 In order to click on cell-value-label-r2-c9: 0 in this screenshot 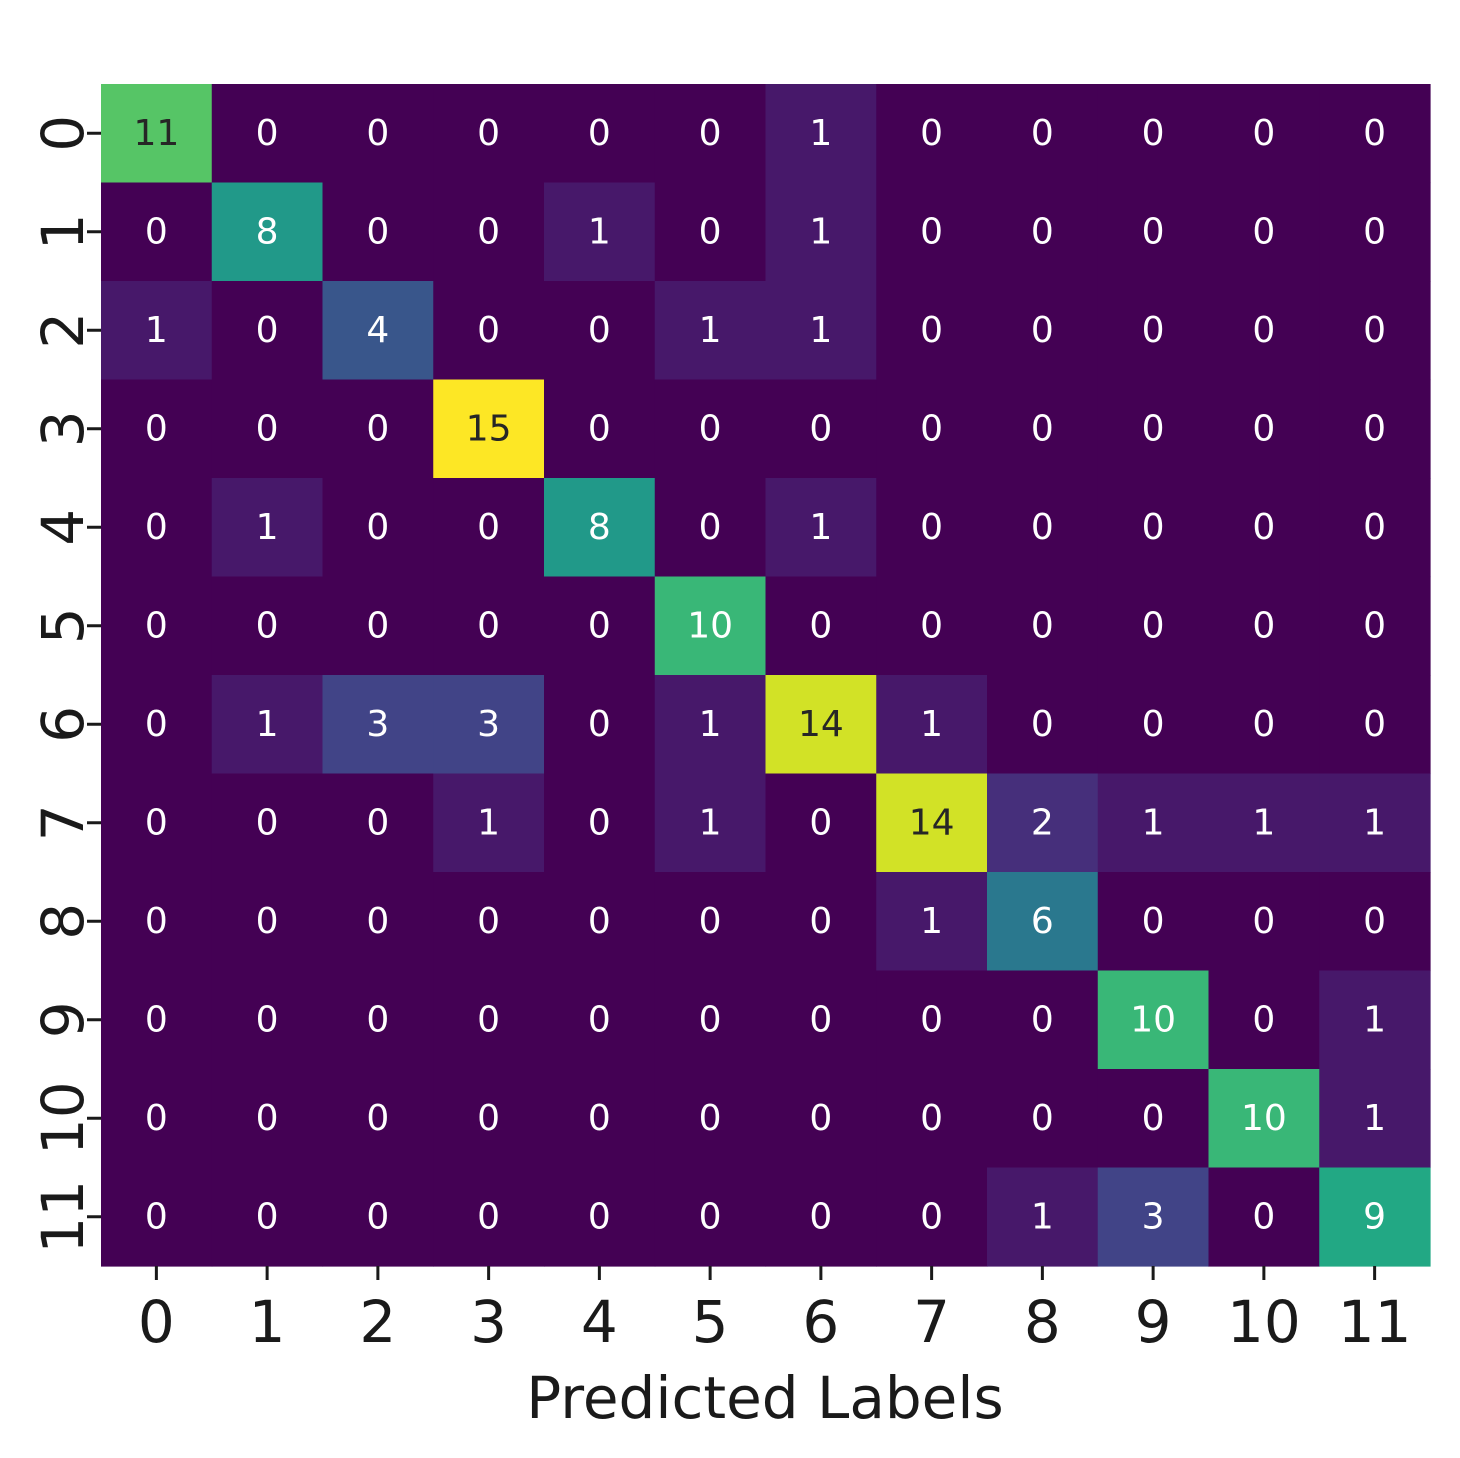, I will do `click(1153, 330)`.